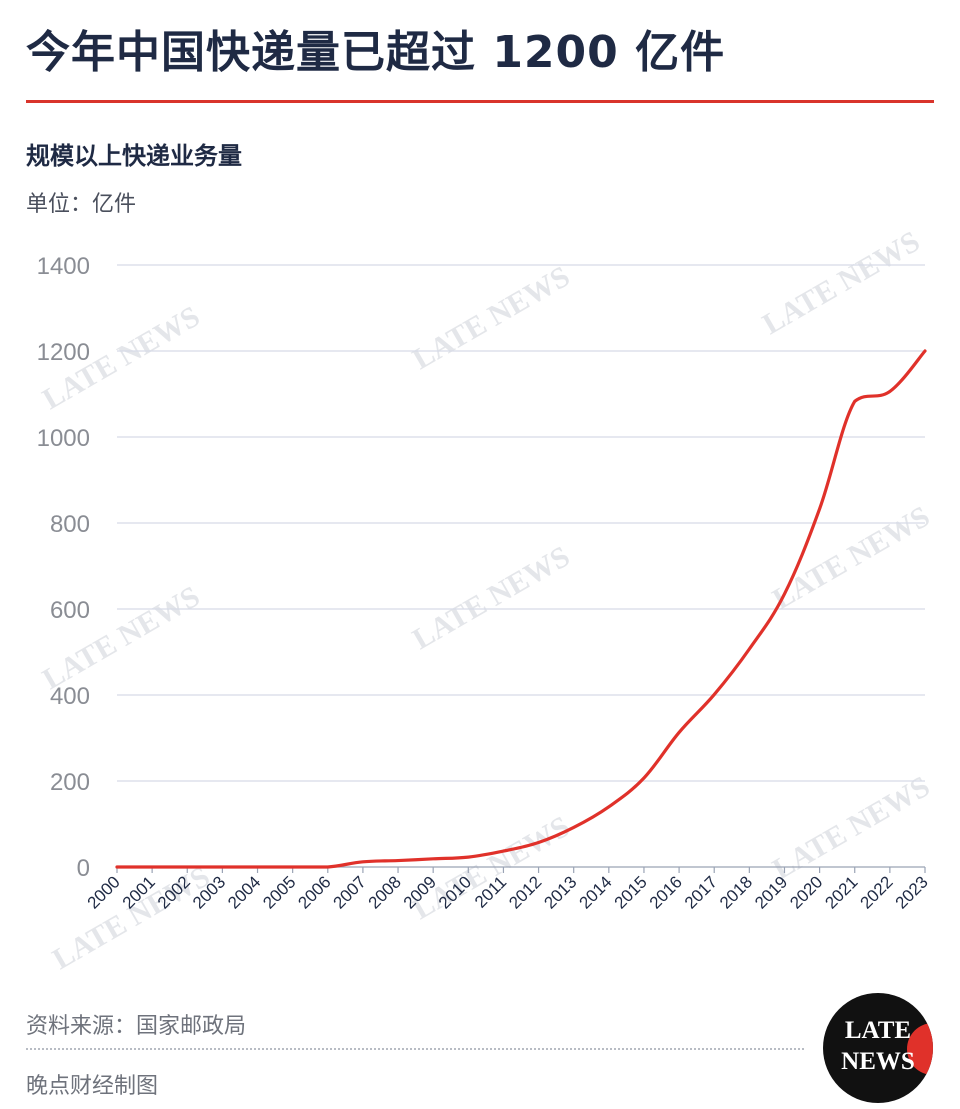 The image size is (960, 1109). What do you see at coordinates (701, 892) in the screenshot?
I see `x-tick-label: 2017` at bounding box center [701, 892].